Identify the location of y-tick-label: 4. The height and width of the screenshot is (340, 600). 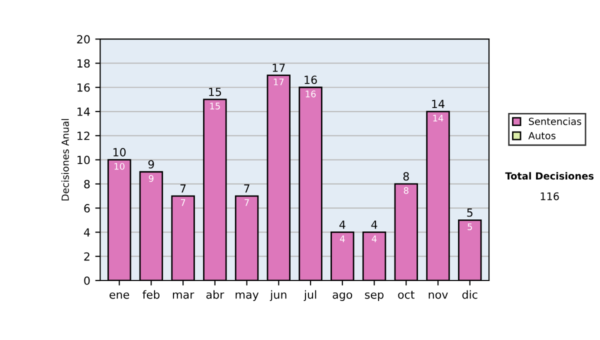
(87, 232).